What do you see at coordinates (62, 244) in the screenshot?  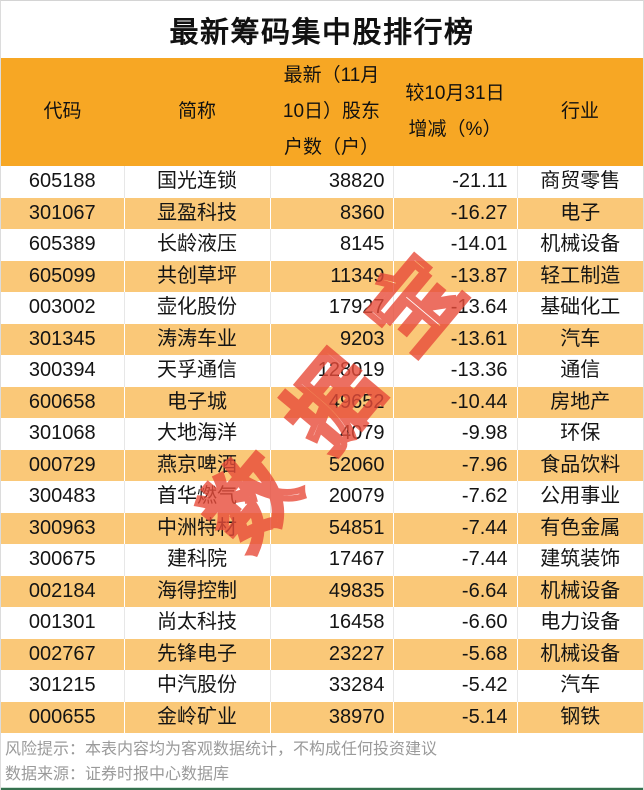 I see `cell-code: 605389` at bounding box center [62, 244].